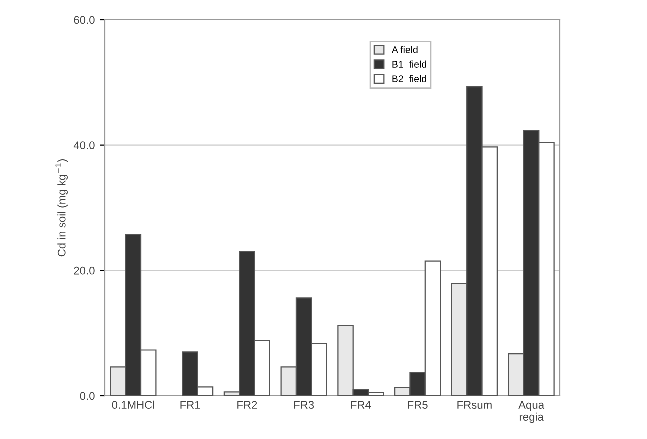 The height and width of the screenshot is (439, 647). Describe the element at coordinates (405, 50) in the screenshot. I see `legend-label: A field` at that location.